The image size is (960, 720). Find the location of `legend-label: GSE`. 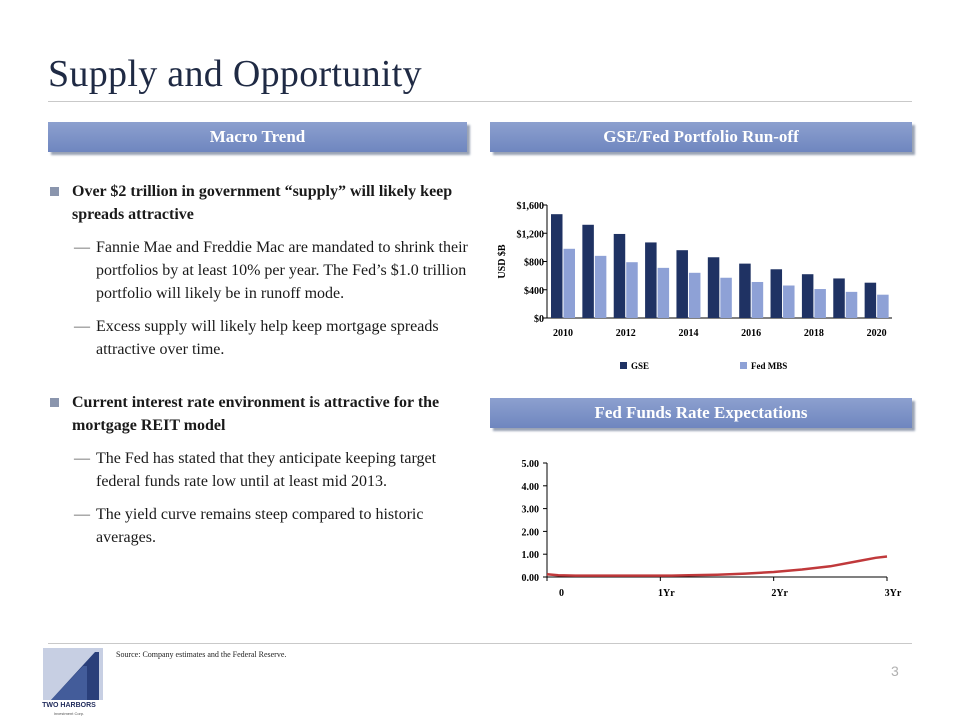

legend-label: GSE is located at coordinates (640, 366).